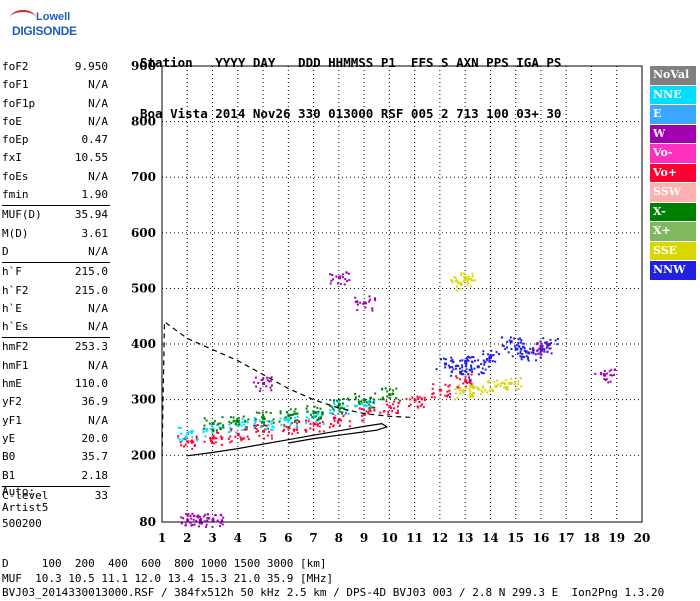  Describe the element at coordinates (673, 75) in the screenshot. I see `legend-item-noval: NoVal` at that location.